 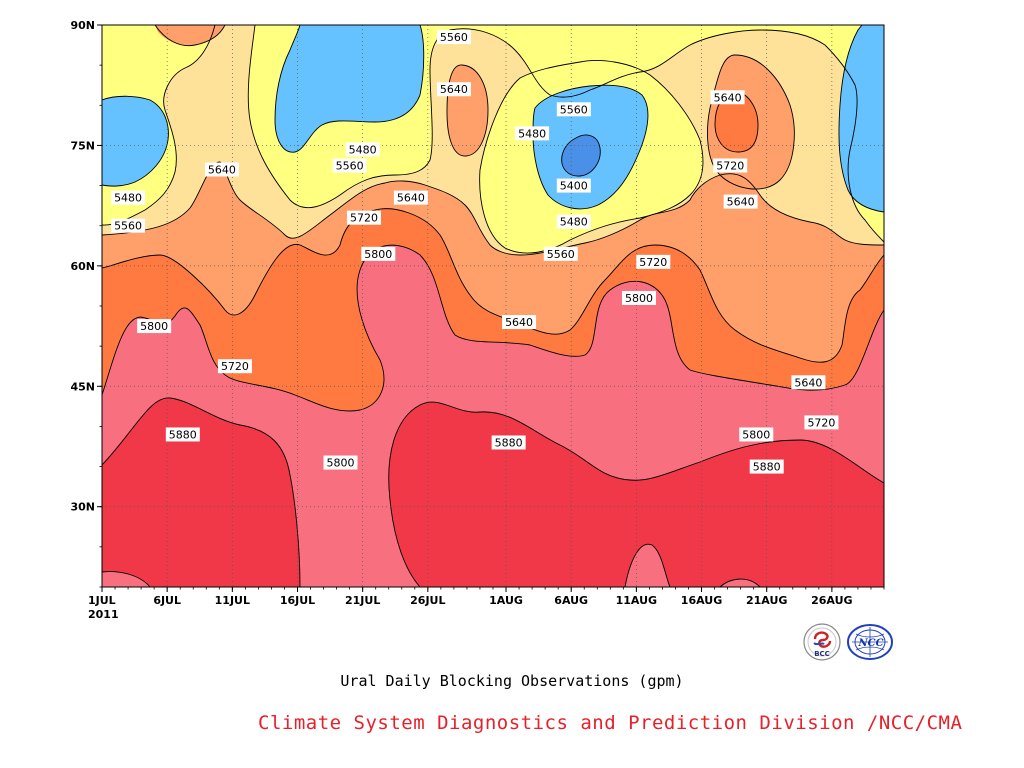 I want to click on fill-5560-5640-topleft, so click(x=200, y=65).